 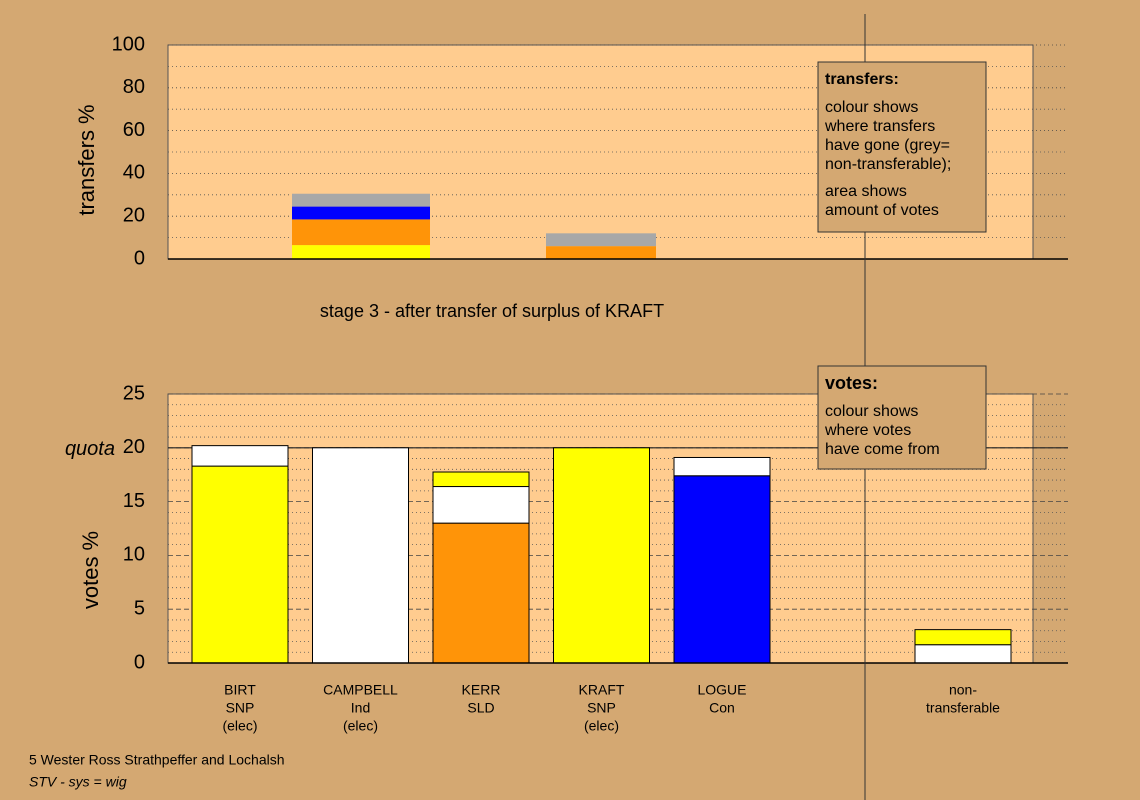 What do you see at coordinates (721, 690) in the screenshot?
I see `x-tick-label: LOGUE` at bounding box center [721, 690].